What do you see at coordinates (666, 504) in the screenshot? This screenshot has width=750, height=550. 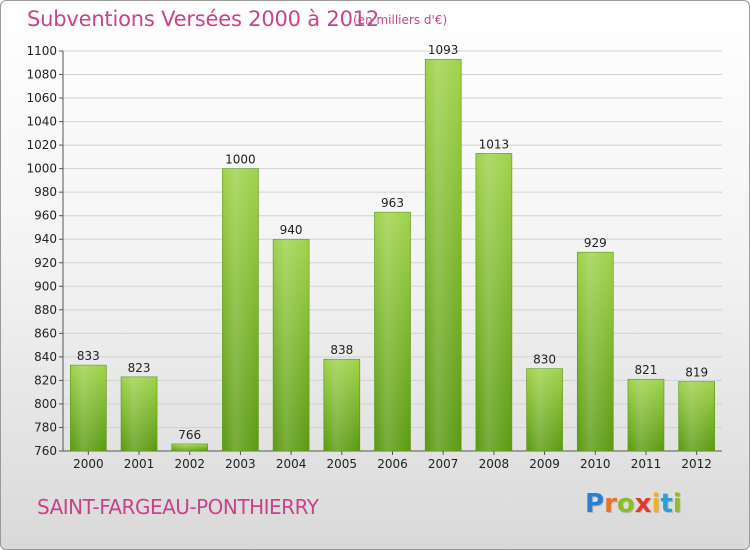 I see `logo-letter: t` at bounding box center [666, 504].